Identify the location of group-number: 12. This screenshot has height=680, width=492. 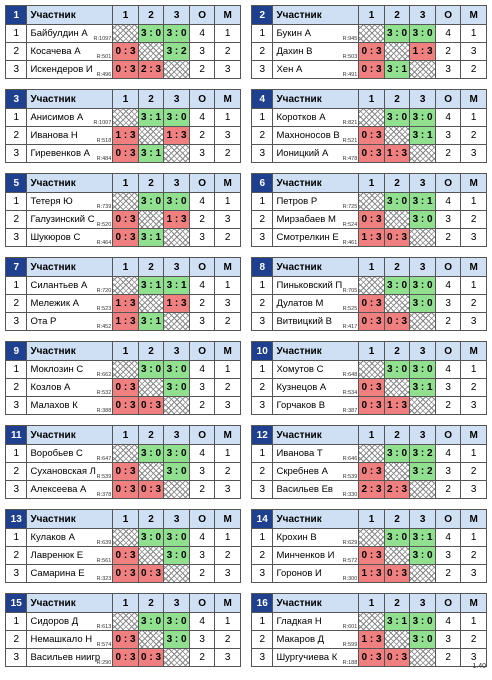
(262, 435).